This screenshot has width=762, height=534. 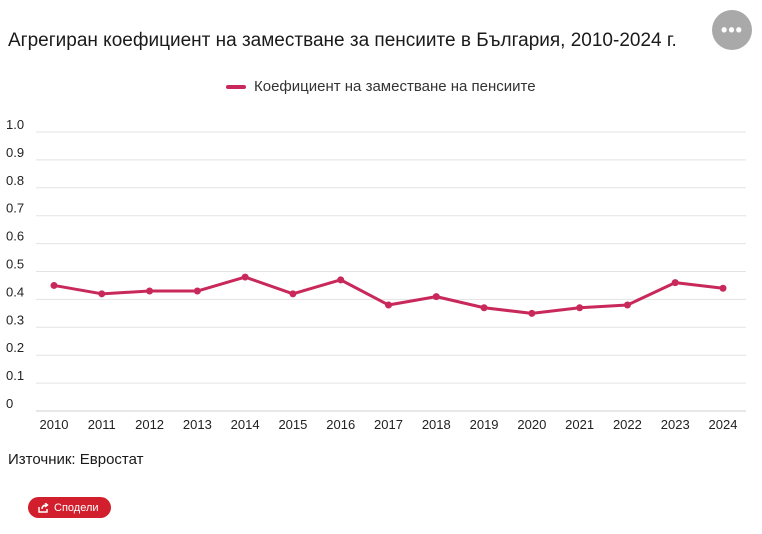 What do you see at coordinates (102, 424) in the screenshot?
I see `x-tick-label: 2011` at bounding box center [102, 424].